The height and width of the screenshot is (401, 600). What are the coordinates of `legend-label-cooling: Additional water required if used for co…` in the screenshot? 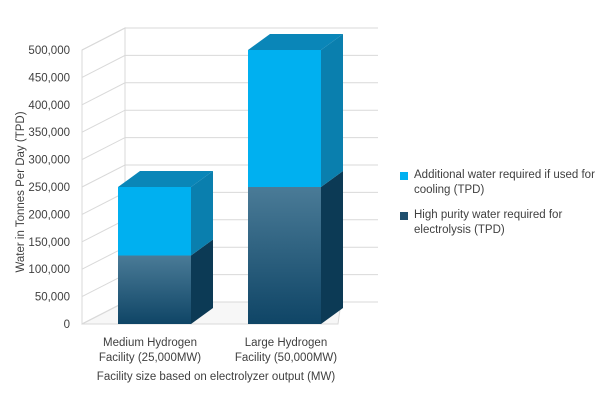 It's located at (504, 182).